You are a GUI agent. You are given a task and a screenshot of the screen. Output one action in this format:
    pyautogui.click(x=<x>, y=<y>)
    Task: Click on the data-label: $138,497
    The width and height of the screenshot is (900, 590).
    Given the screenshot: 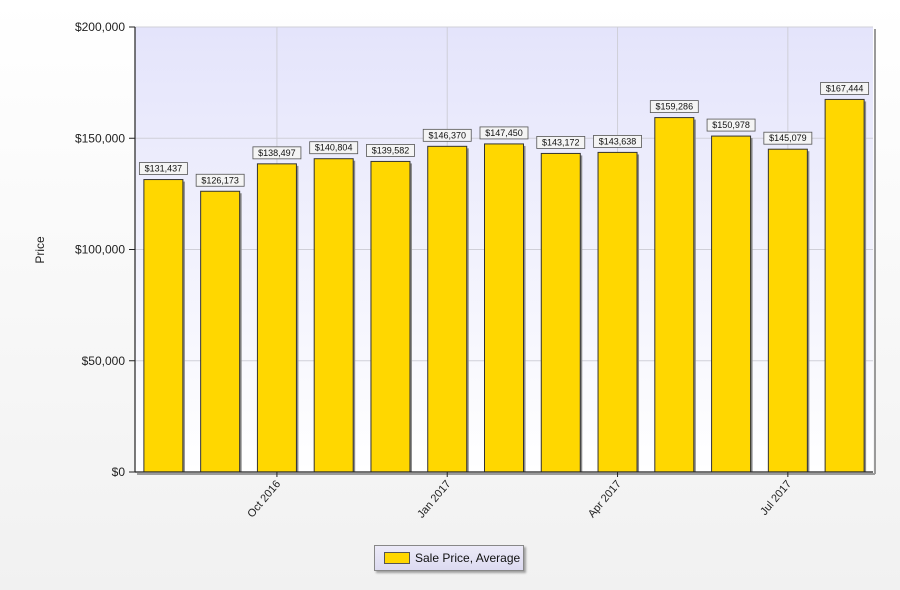 What is the action you would take?
    pyautogui.click(x=277, y=153)
    